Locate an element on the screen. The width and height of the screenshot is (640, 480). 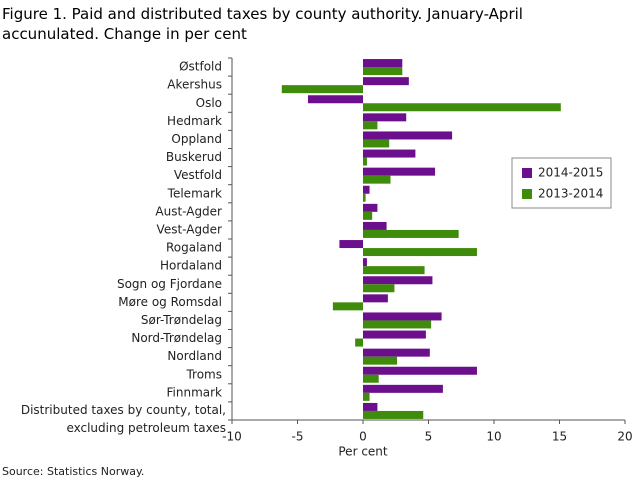
y-tick-label: Buskerud is located at coordinates (194, 157).